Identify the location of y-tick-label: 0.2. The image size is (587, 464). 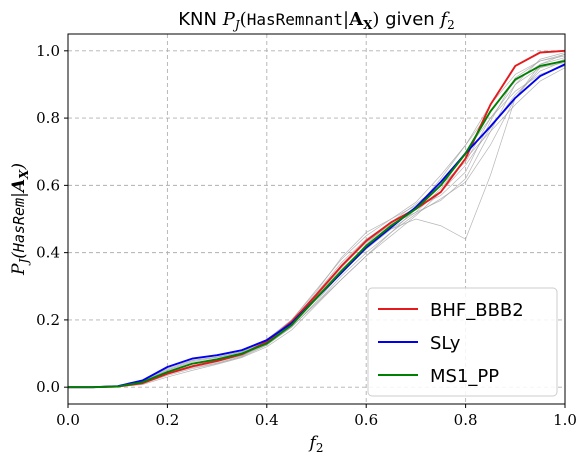
(48, 320).